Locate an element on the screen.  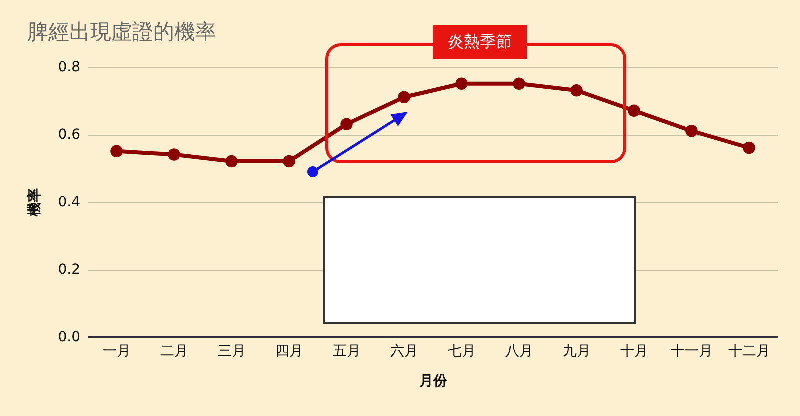
y-tick-label: 0.2 is located at coordinates (69, 270).